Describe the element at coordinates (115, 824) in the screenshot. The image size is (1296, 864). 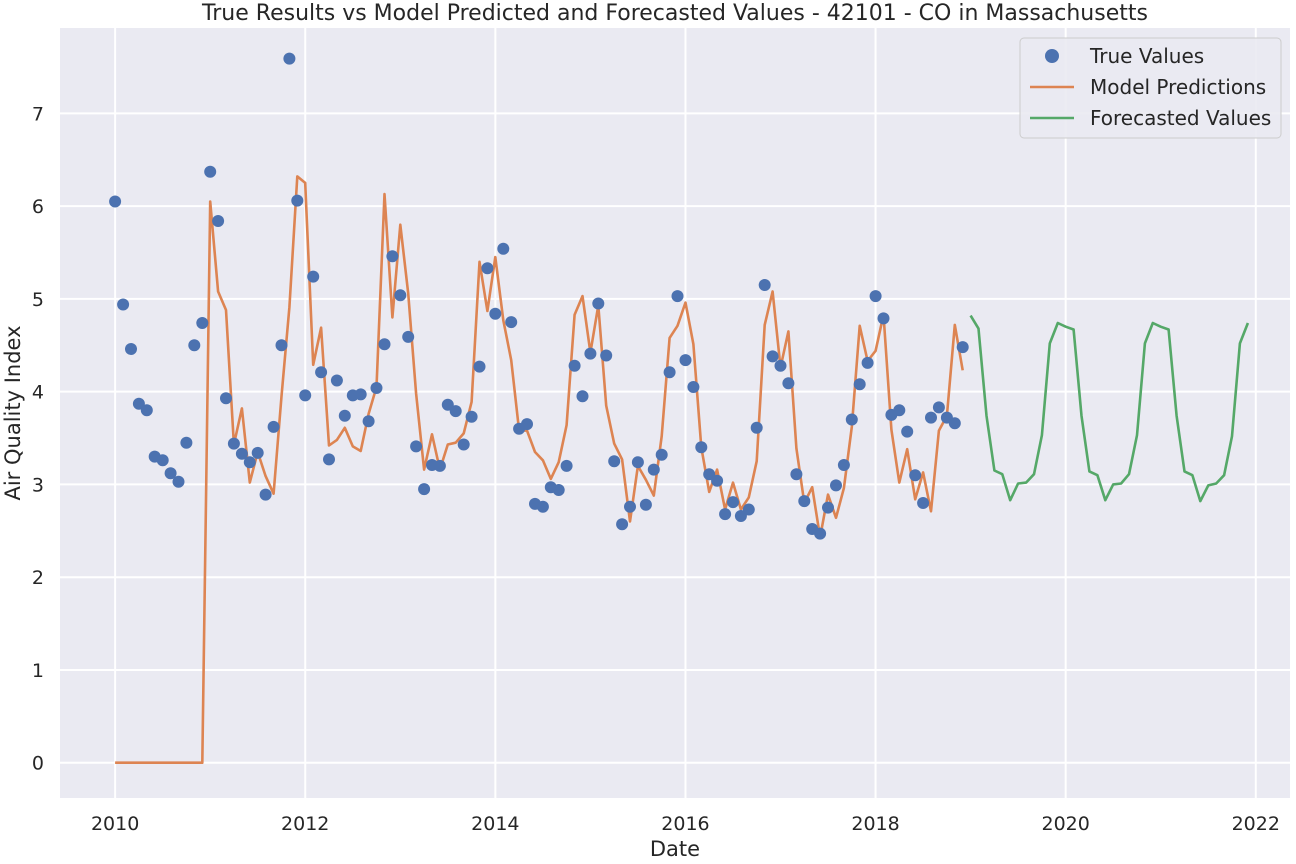
I see `x-tick-label: 2010` at that location.